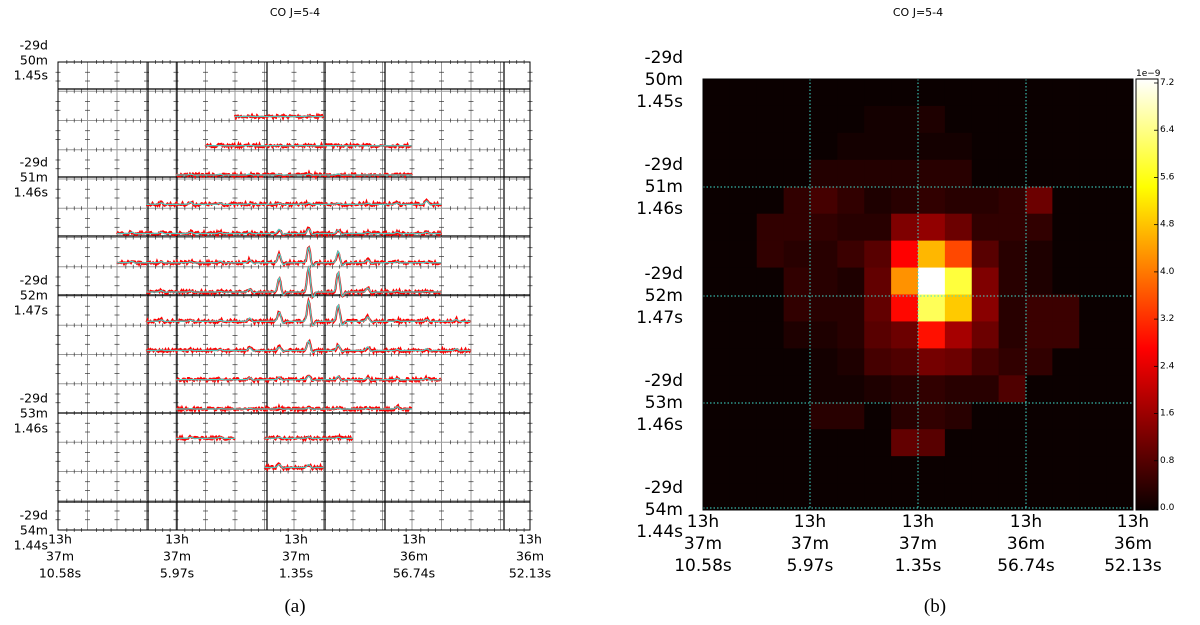 Image resolution: width=1200 pixels, height=625 pixels. Describe the element at coordinates (659, 187) in the screenshot. I see `y-tick-label: -29d 51m 1.46s` at that location.